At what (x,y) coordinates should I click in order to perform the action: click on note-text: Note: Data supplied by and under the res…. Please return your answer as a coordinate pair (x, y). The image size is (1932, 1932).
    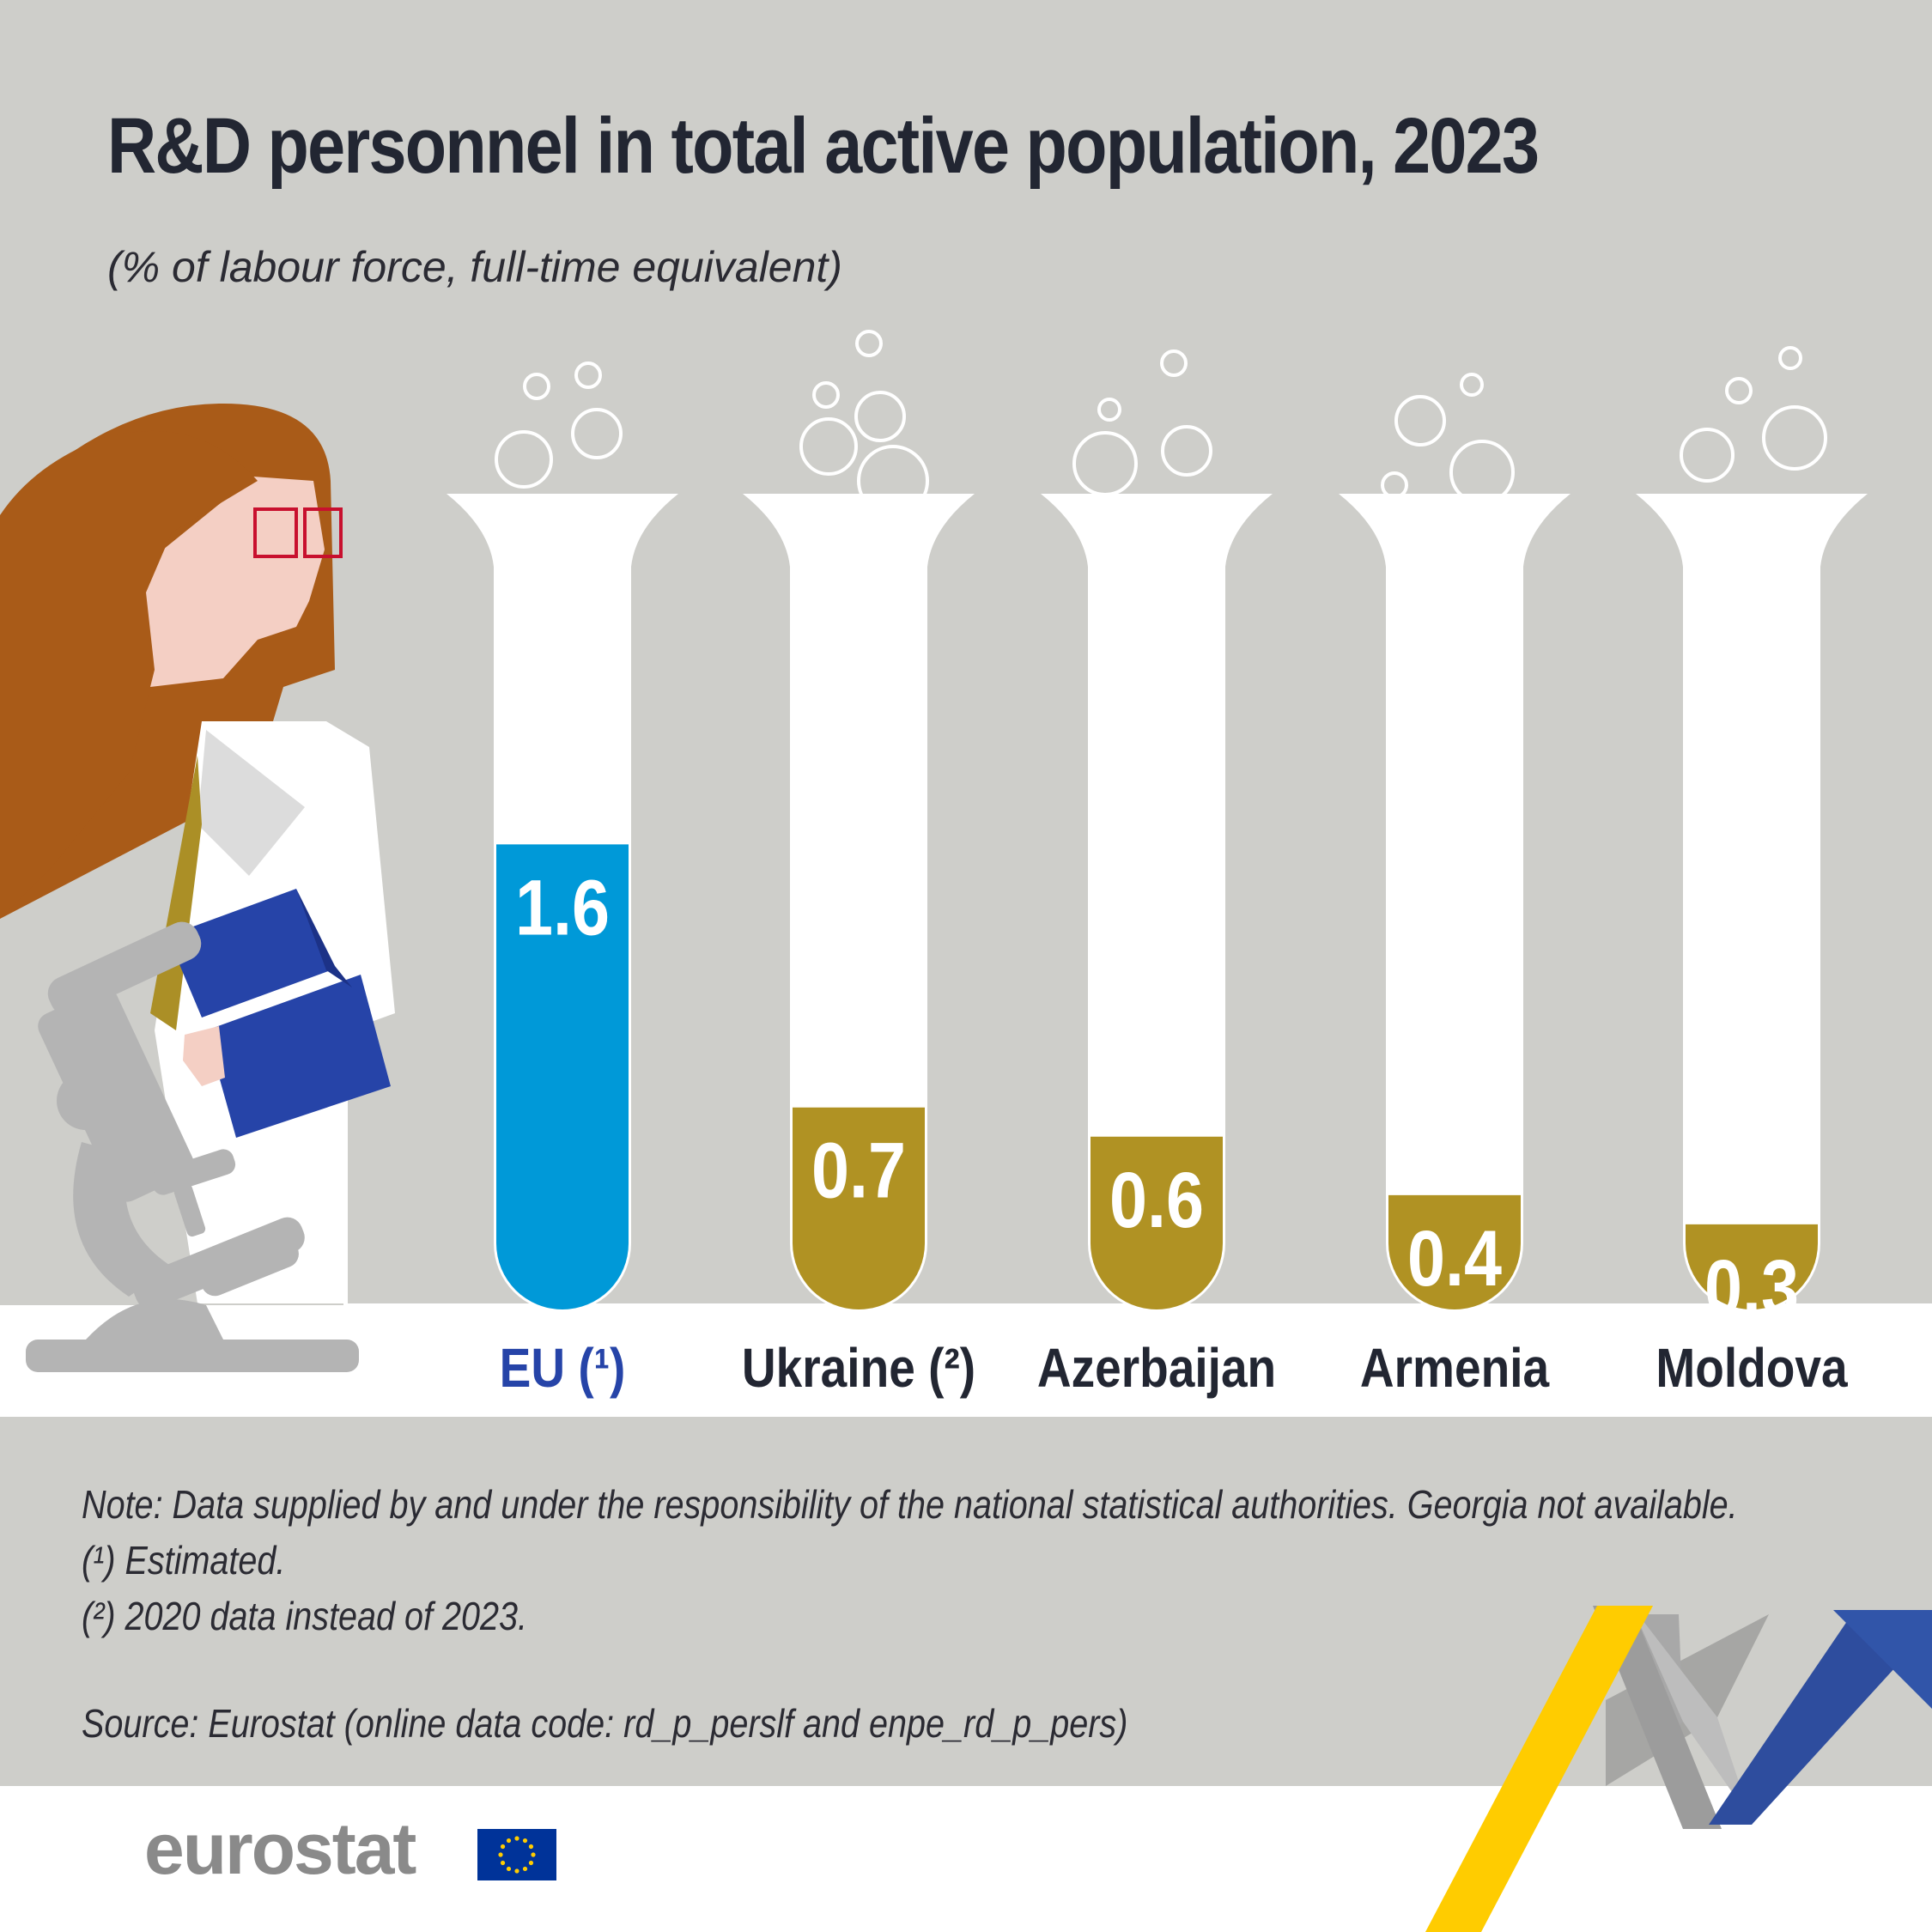
    Looking at the image, I should click on (910, 1504).